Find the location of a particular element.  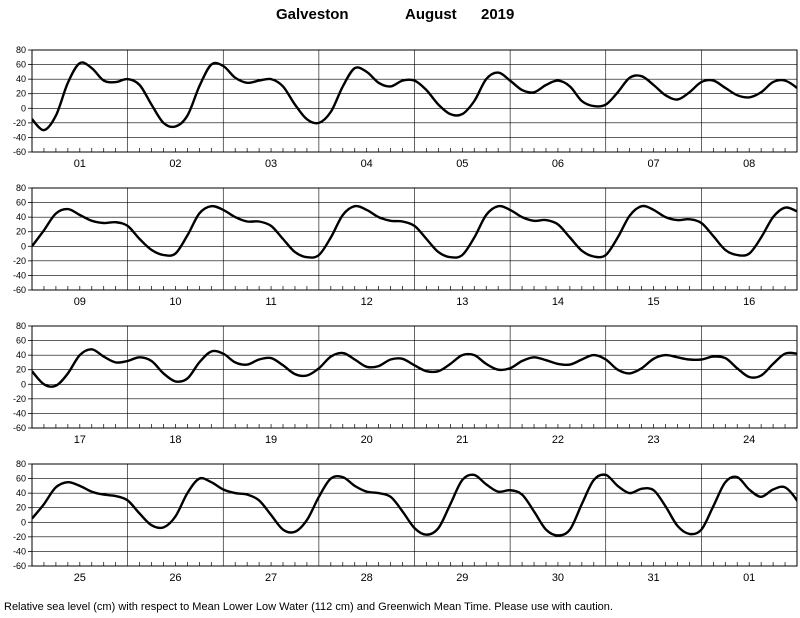

day-label: 24 is located at coordinates (749, 440).